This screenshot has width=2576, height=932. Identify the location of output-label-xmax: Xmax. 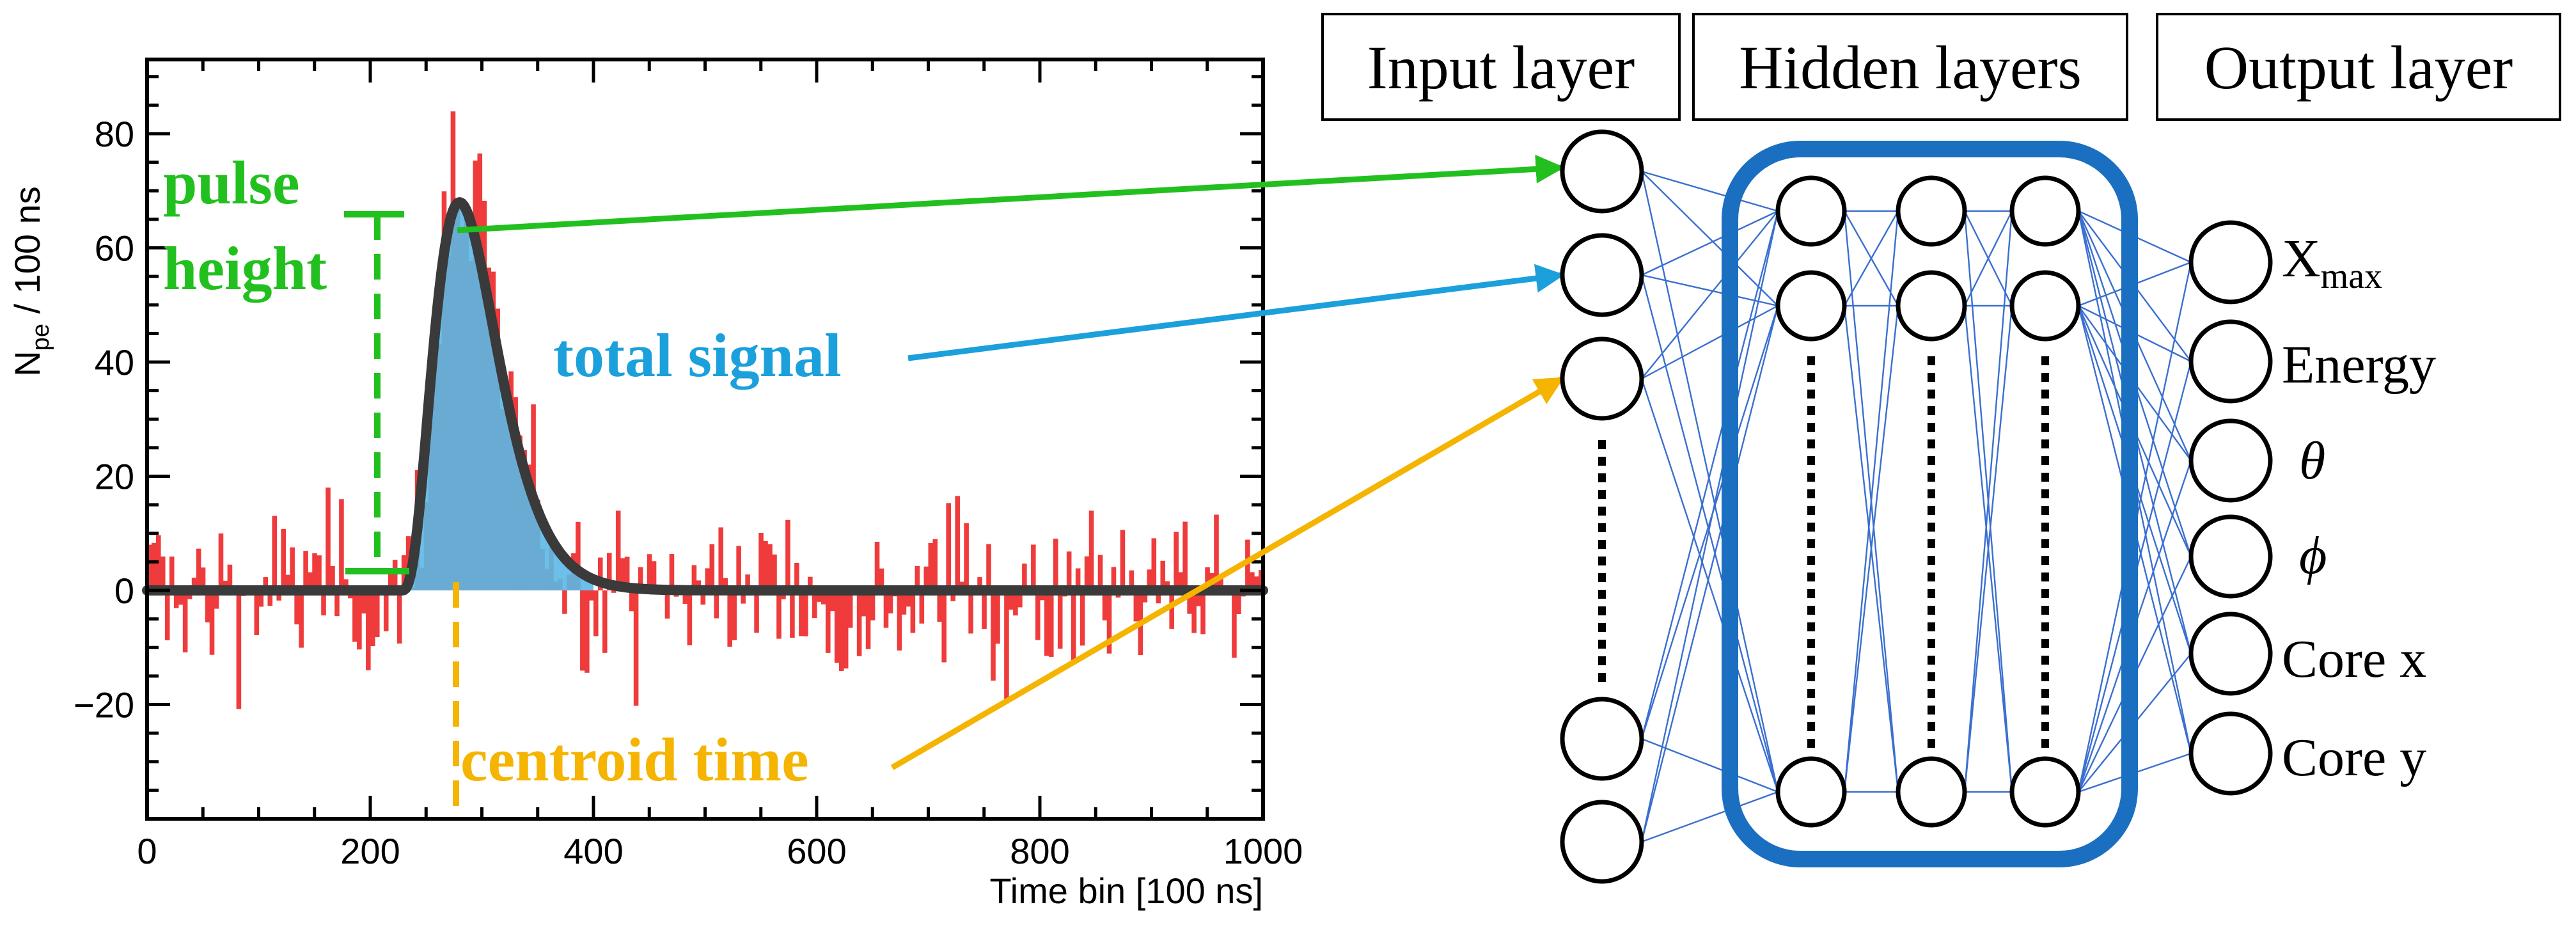
(2332, 262).